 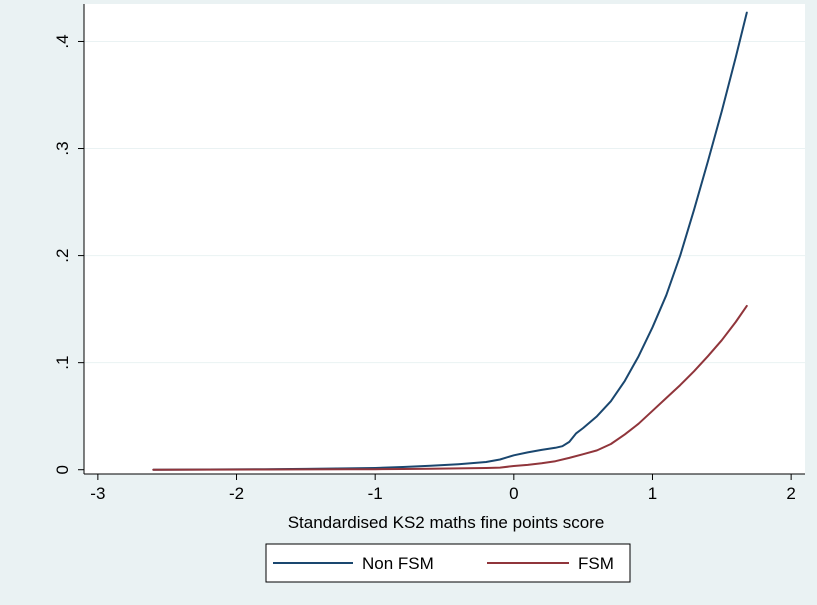 What do you see at coordinates (513, 493) in the screenshot?
I see `x-tick-label: 0` at bounding box center [513, 493].